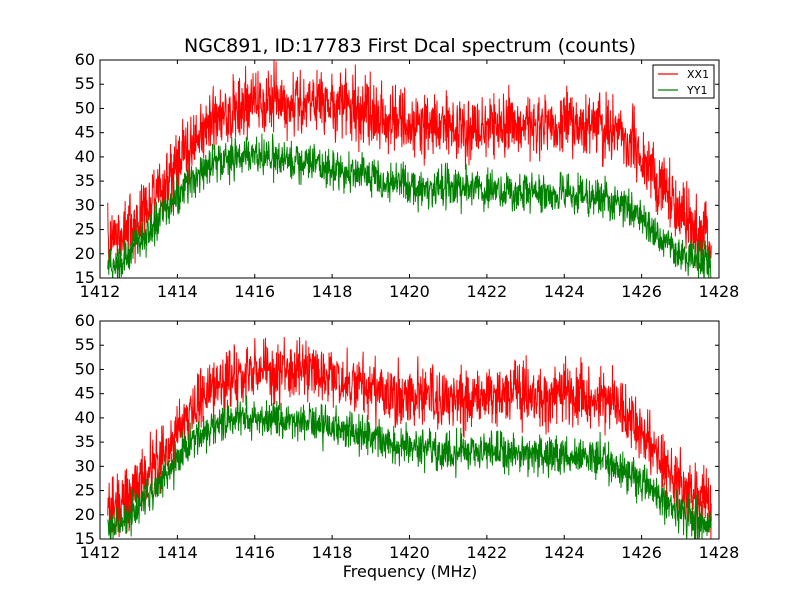 This screenshot has width=800, height=600. I want to click on legend-box, so click(683, 81).